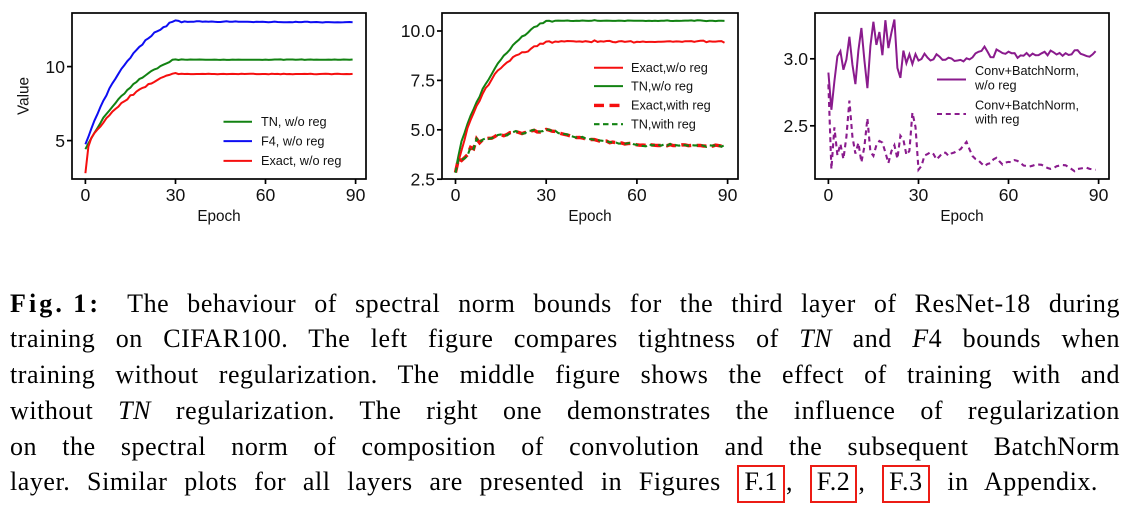 Image resolution: width=1134 pixels, height=507 pixels. What do you see at coordinates (418, 31) in the screenshot?
I see `svg-text: 10.0` at bounding box center [418, 31].